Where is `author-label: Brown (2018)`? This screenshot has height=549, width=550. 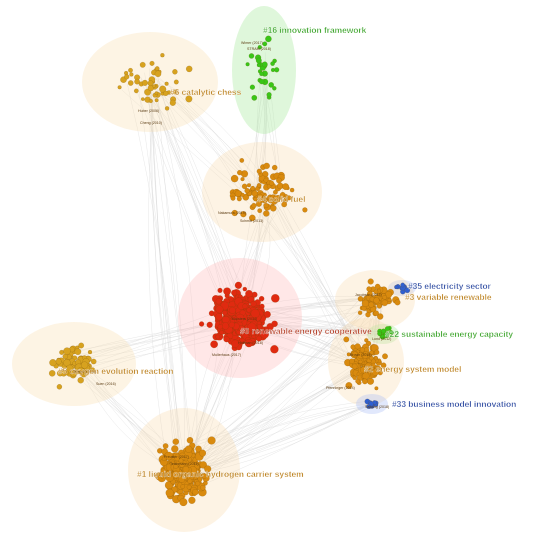
author-label: Brown (2018) is located at coordinates (361, 355).